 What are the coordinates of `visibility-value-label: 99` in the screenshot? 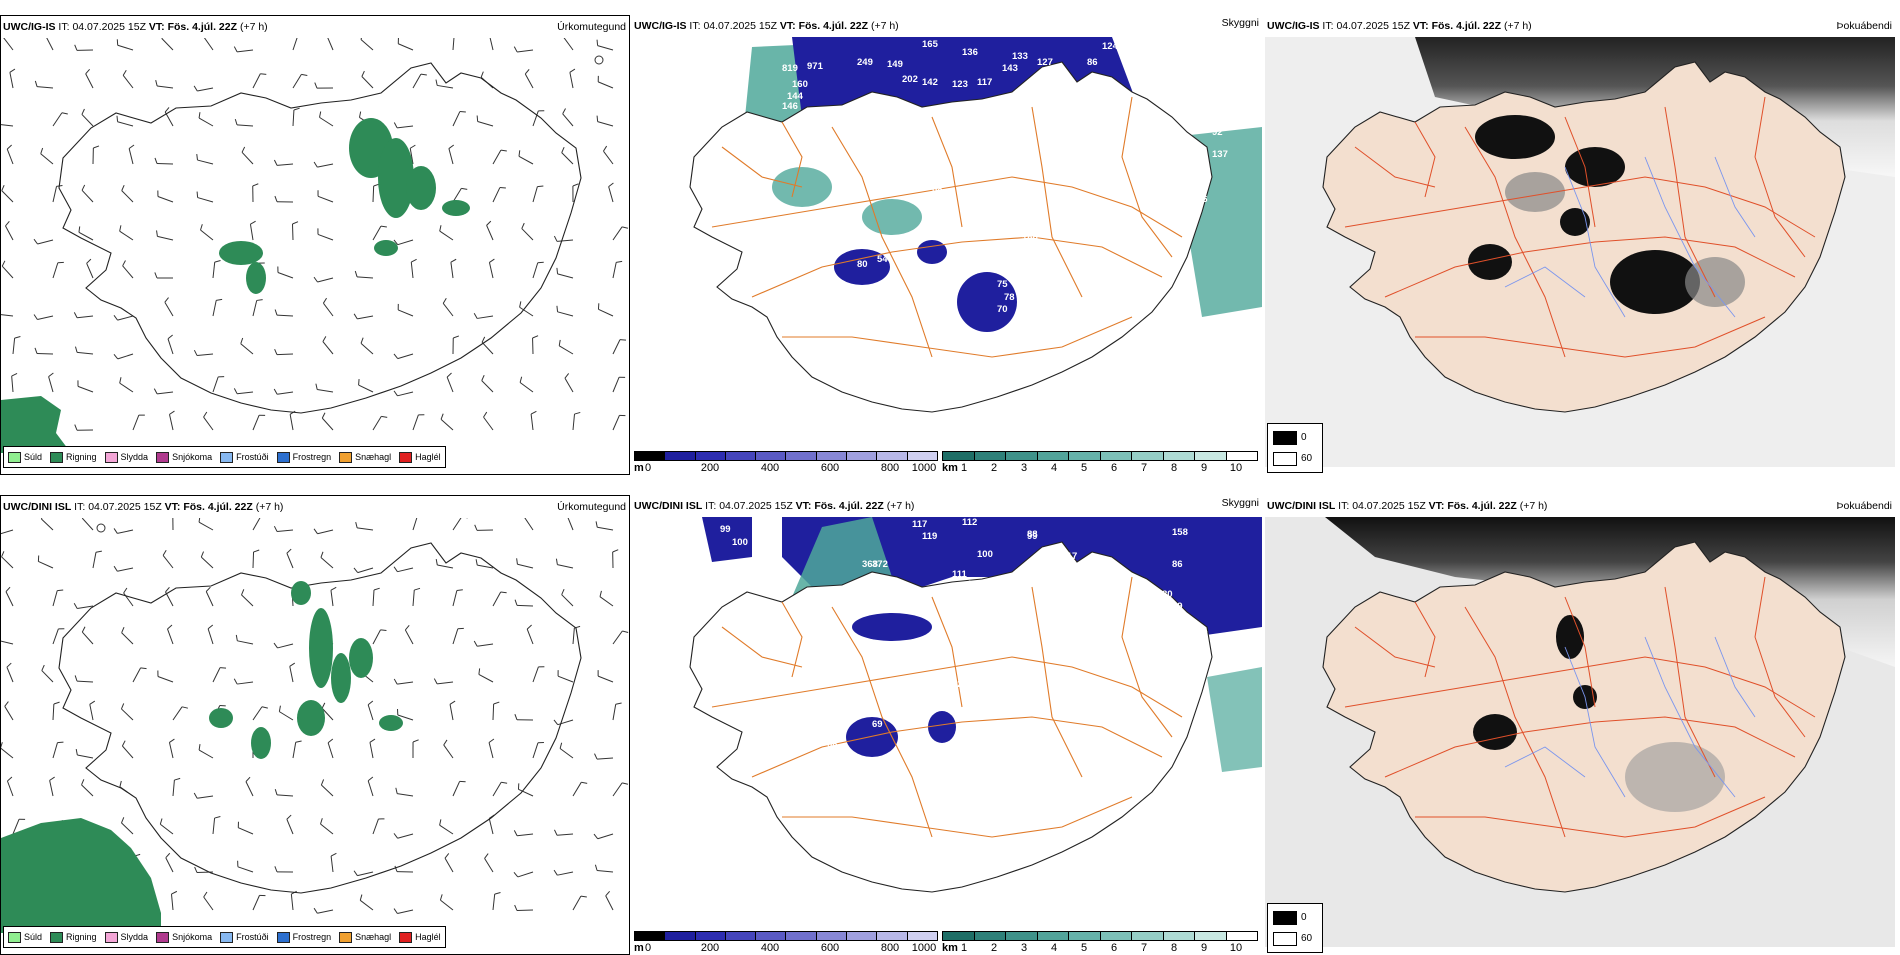 It's located at (1032, 536).